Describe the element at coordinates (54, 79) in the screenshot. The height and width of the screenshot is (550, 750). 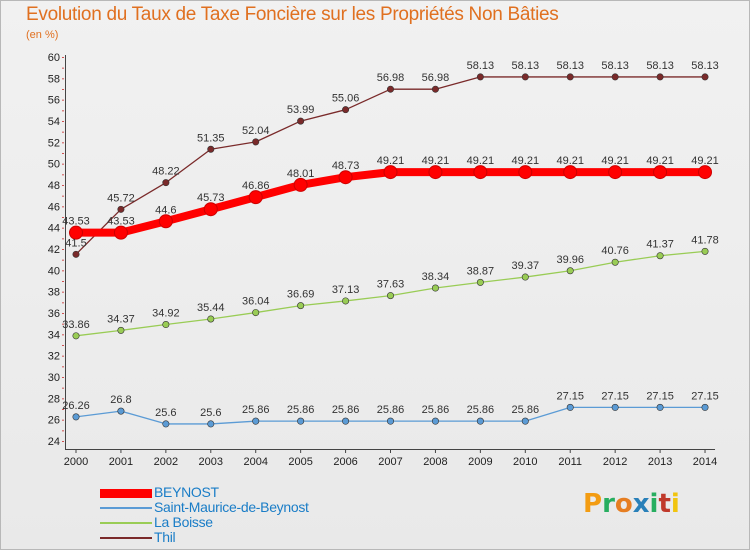
I see `y-tick-label: 58` at that location.